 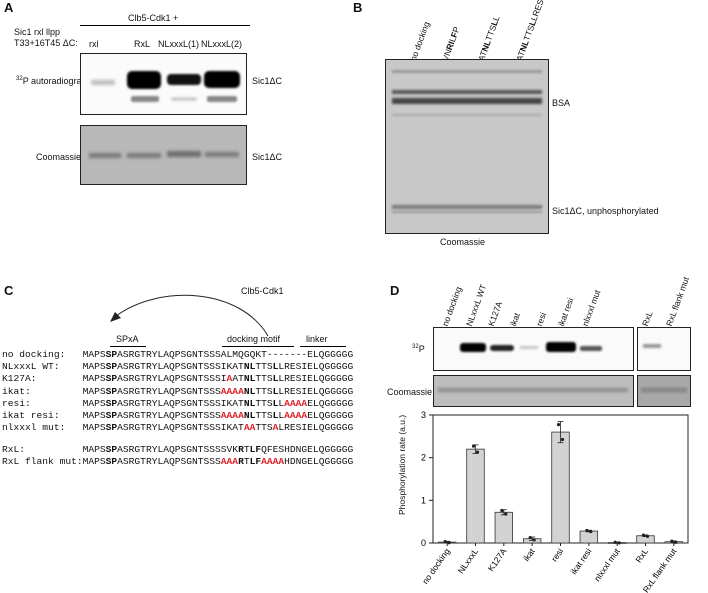 I want to click on lane-label-d: K127A, so click(x=495, y=314).